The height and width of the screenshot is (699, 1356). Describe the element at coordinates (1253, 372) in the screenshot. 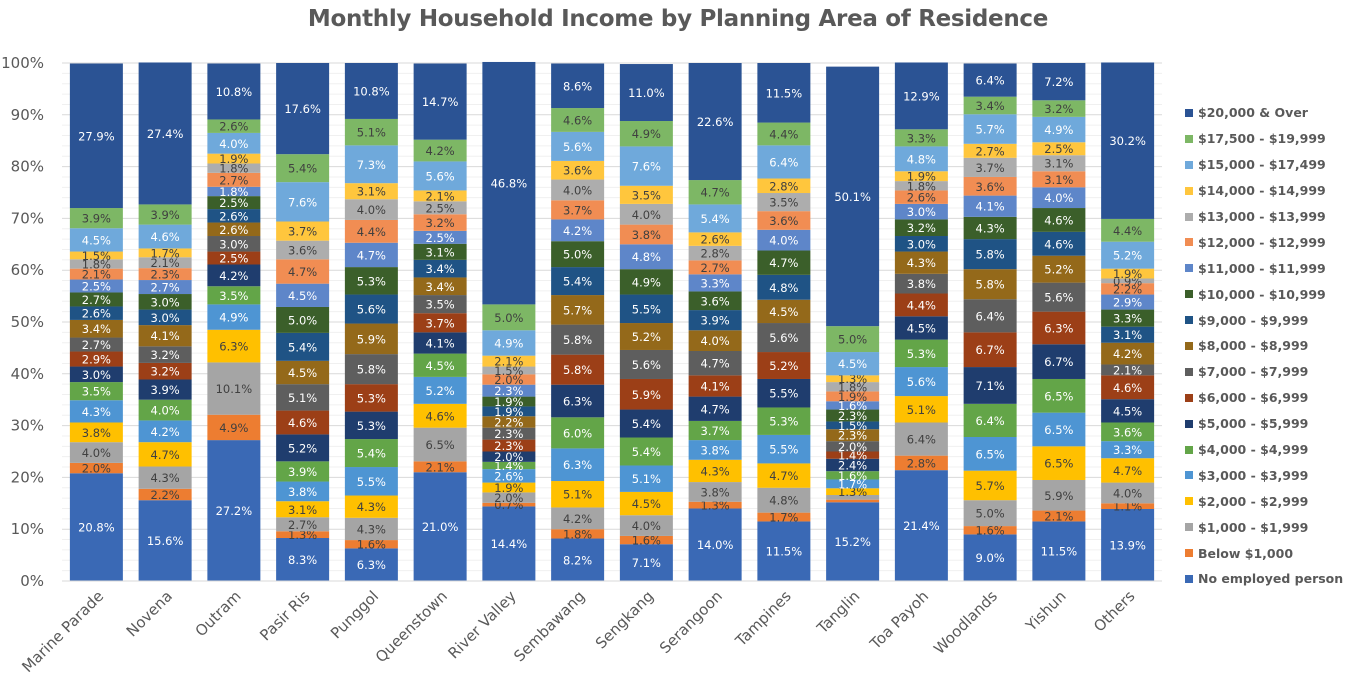

I see `legend-label: $7,000 - $7,999` at that location.